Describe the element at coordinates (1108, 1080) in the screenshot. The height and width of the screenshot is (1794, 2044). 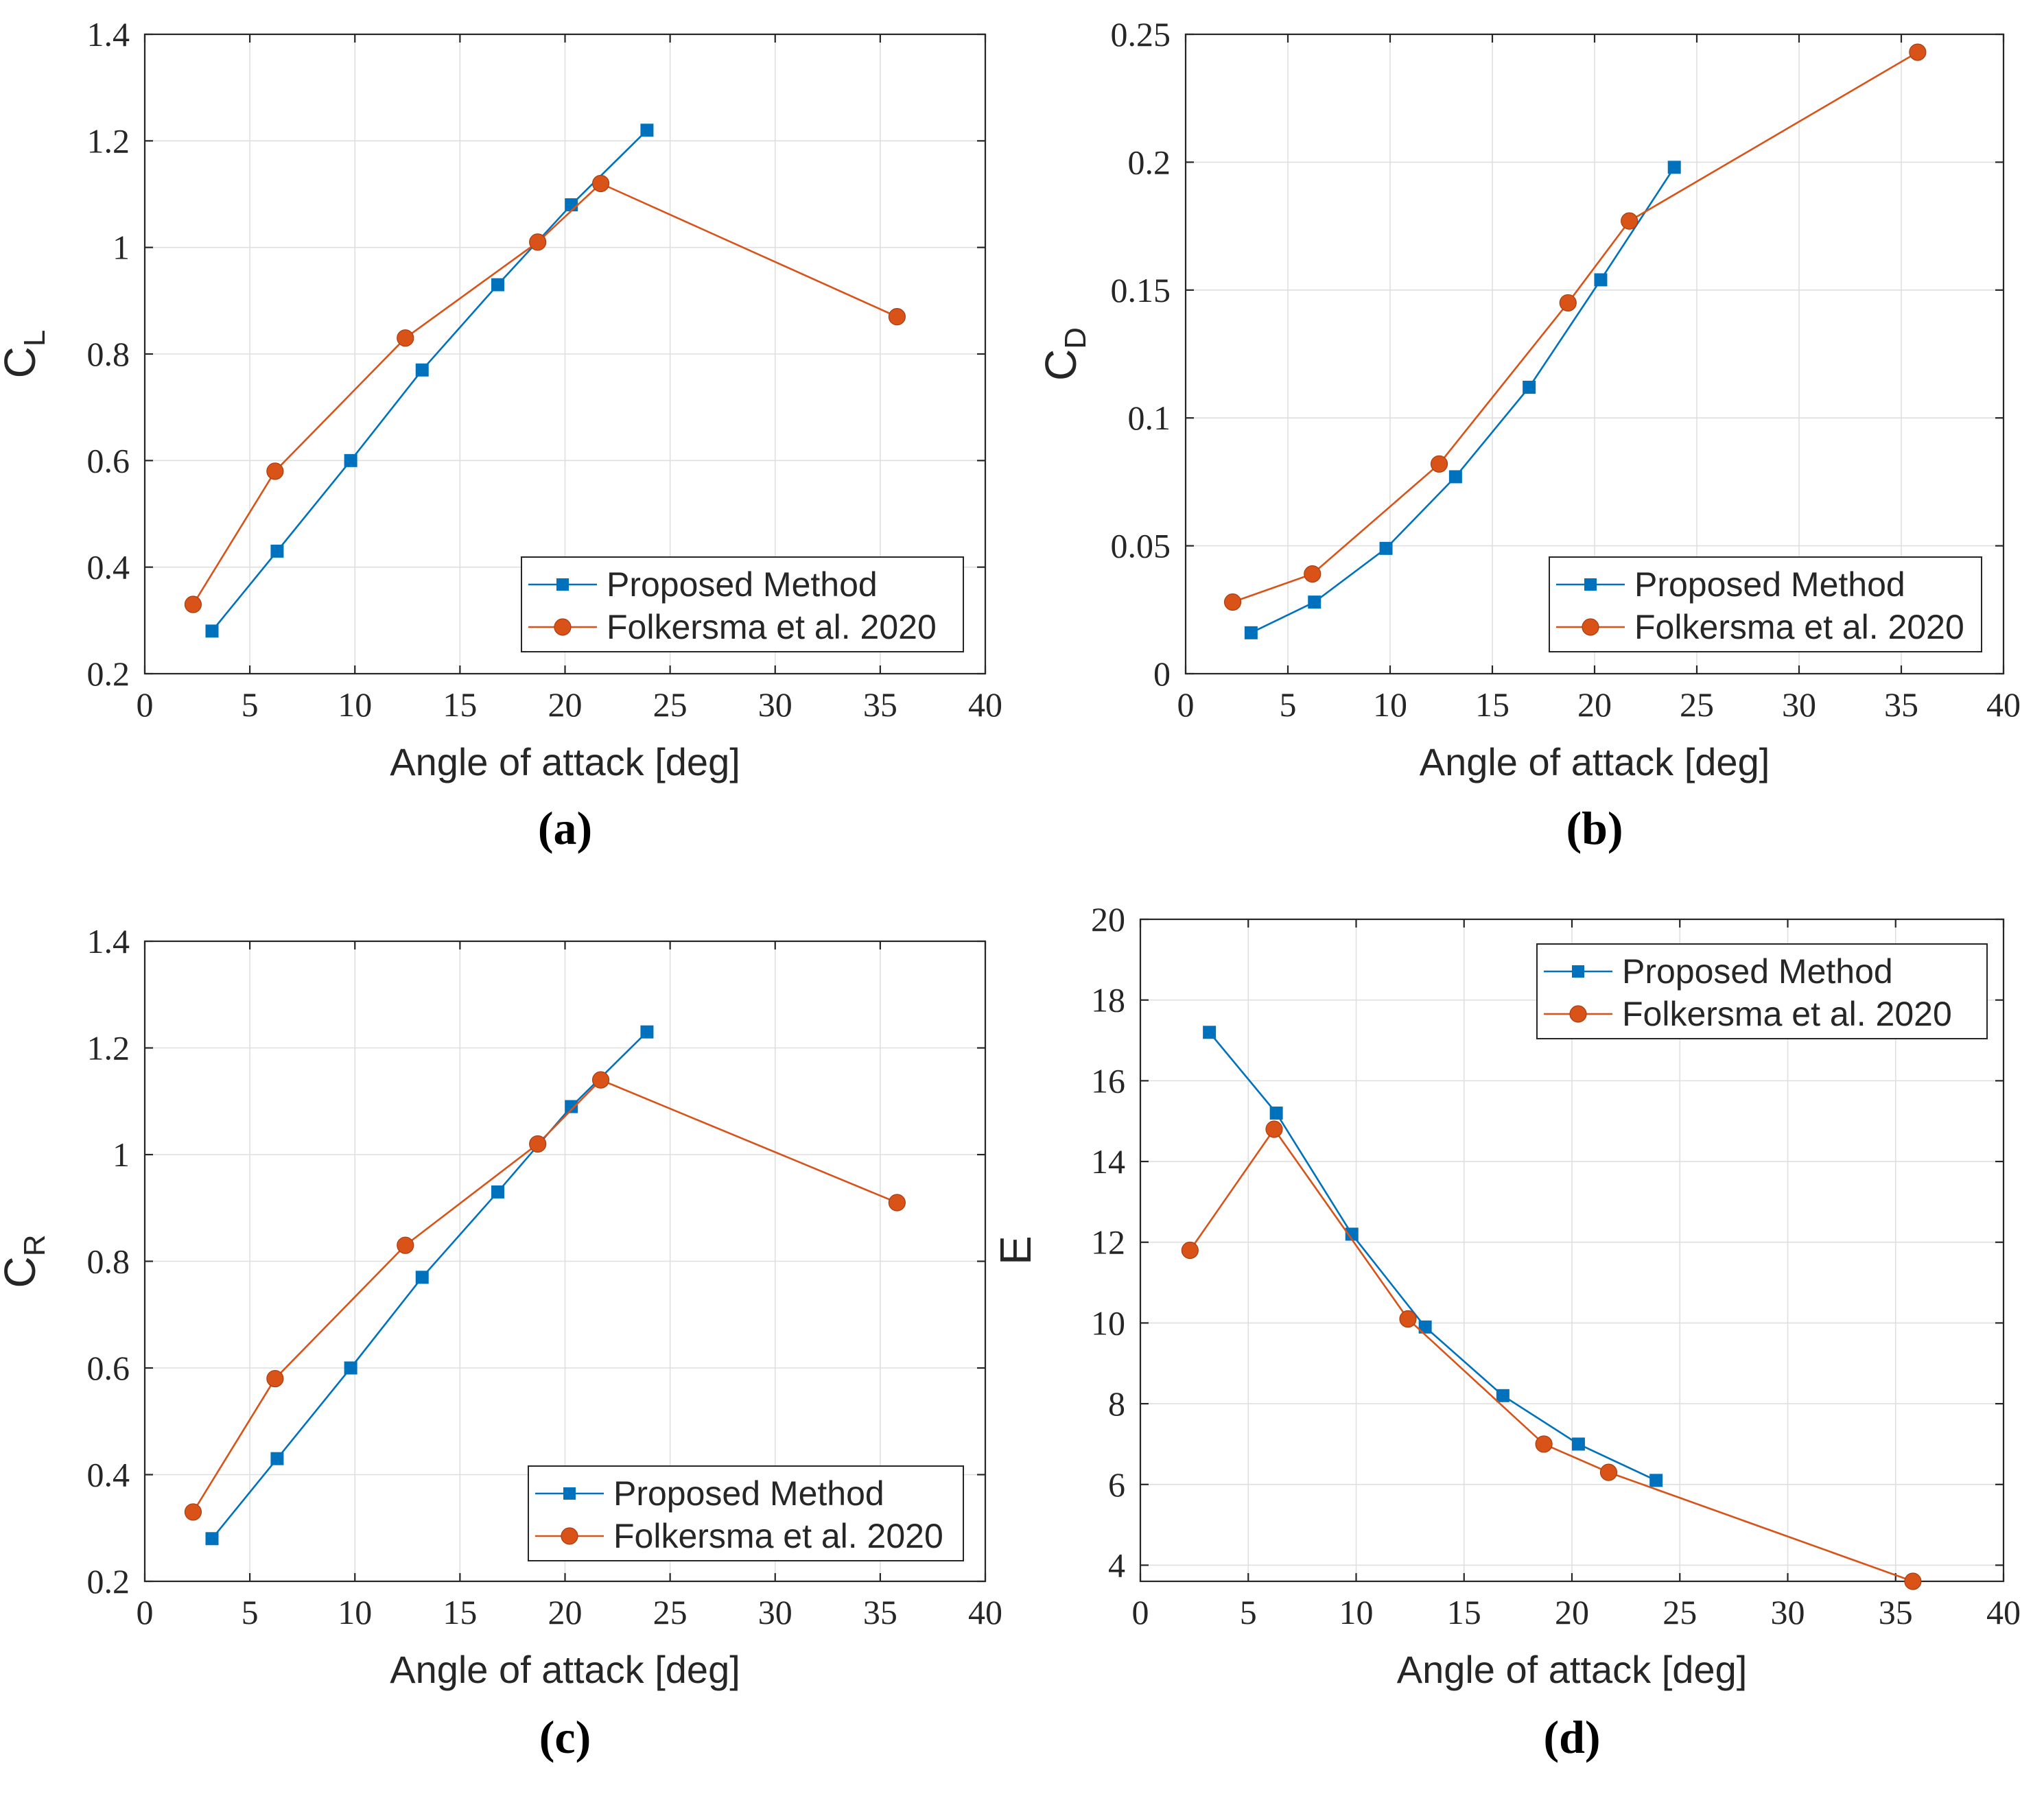
I see `y-tick-label: 16` at that location.